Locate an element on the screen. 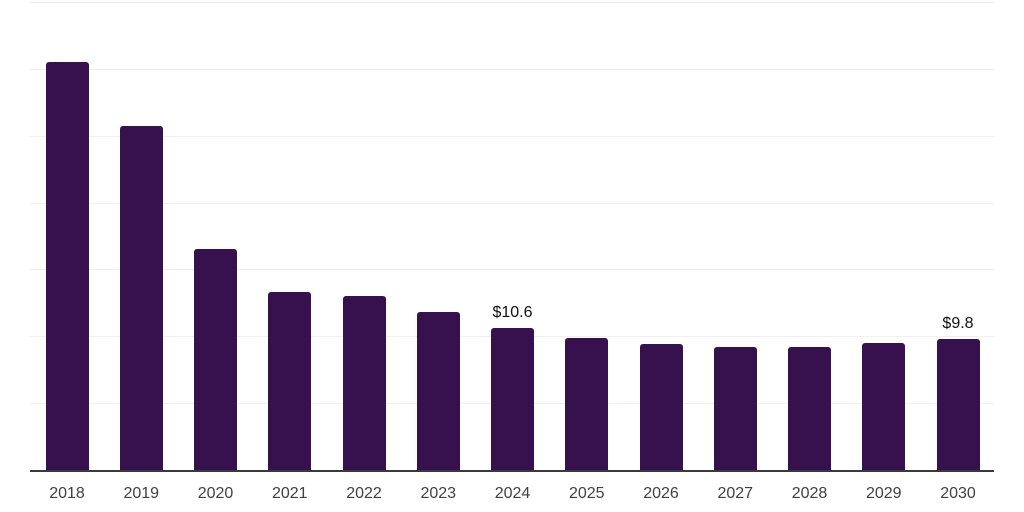 The height and width of the screenshot is (512, 1024). x-tick-label-2029: 2029 is located at coordinates (883, 493).